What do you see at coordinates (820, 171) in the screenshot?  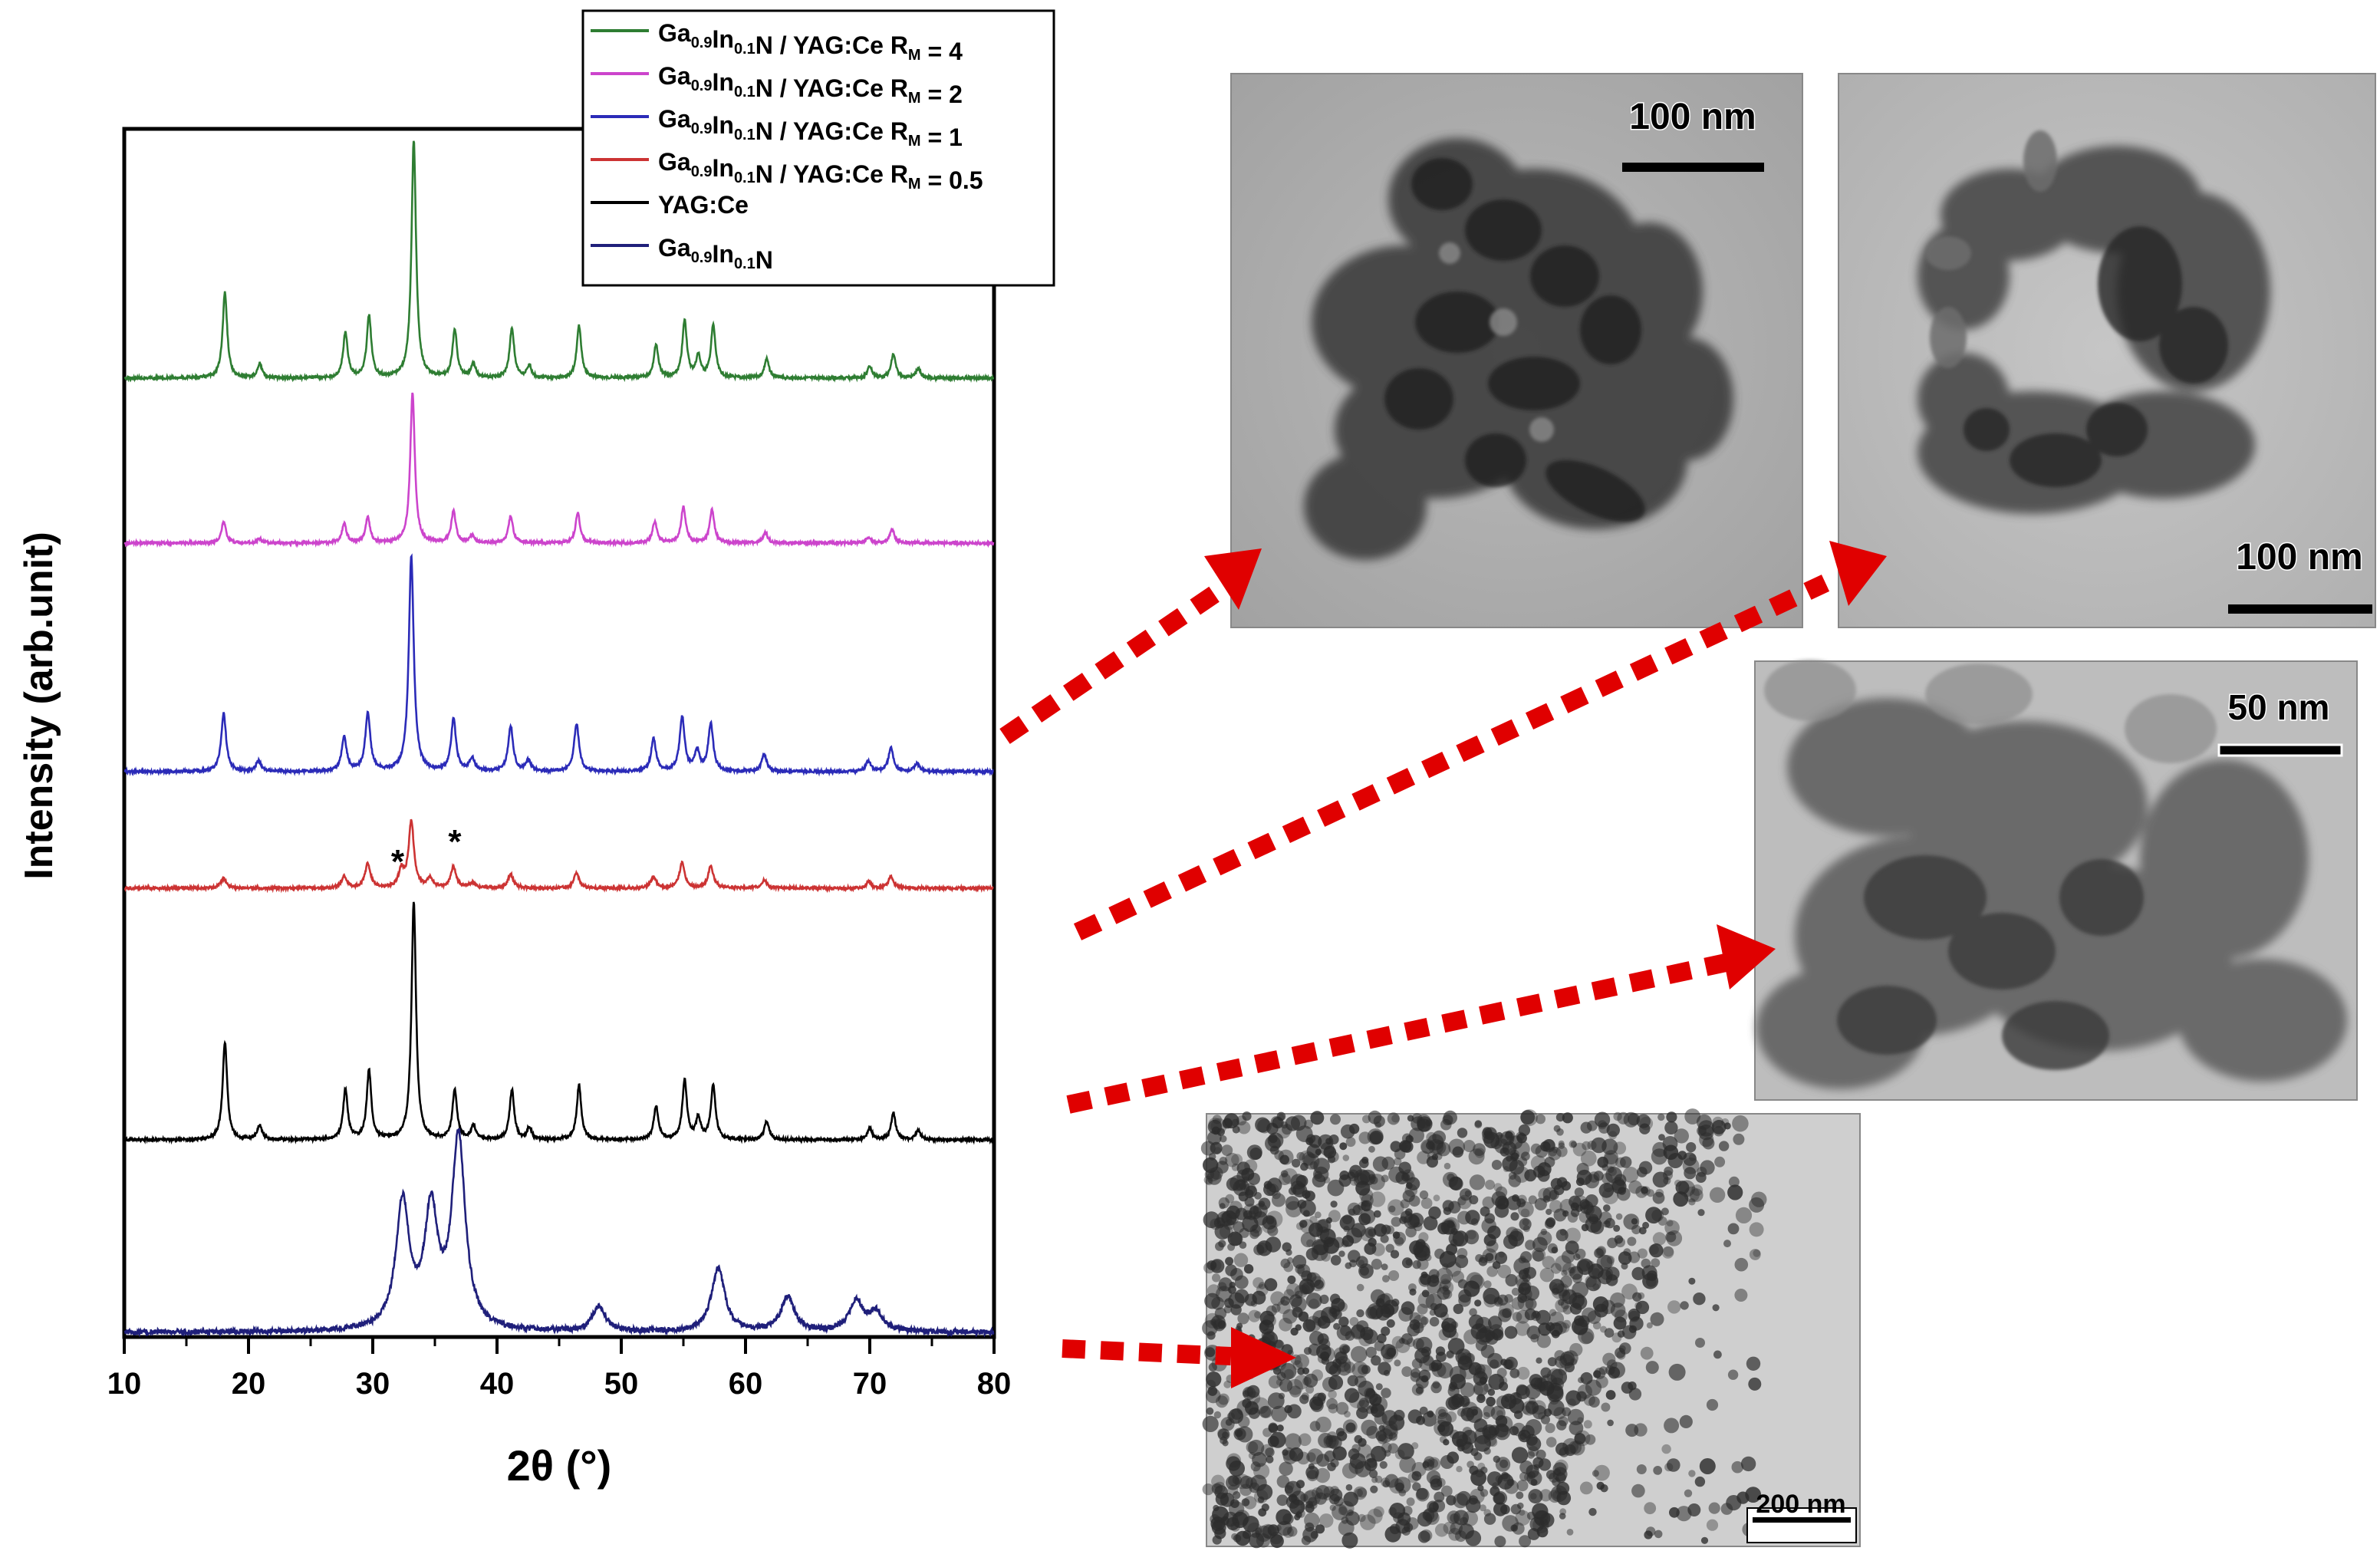 I see `legend-entry: Ga0.9In0.1N / YAG:Ce RM = 0.5` at bounding box center [820, 171].